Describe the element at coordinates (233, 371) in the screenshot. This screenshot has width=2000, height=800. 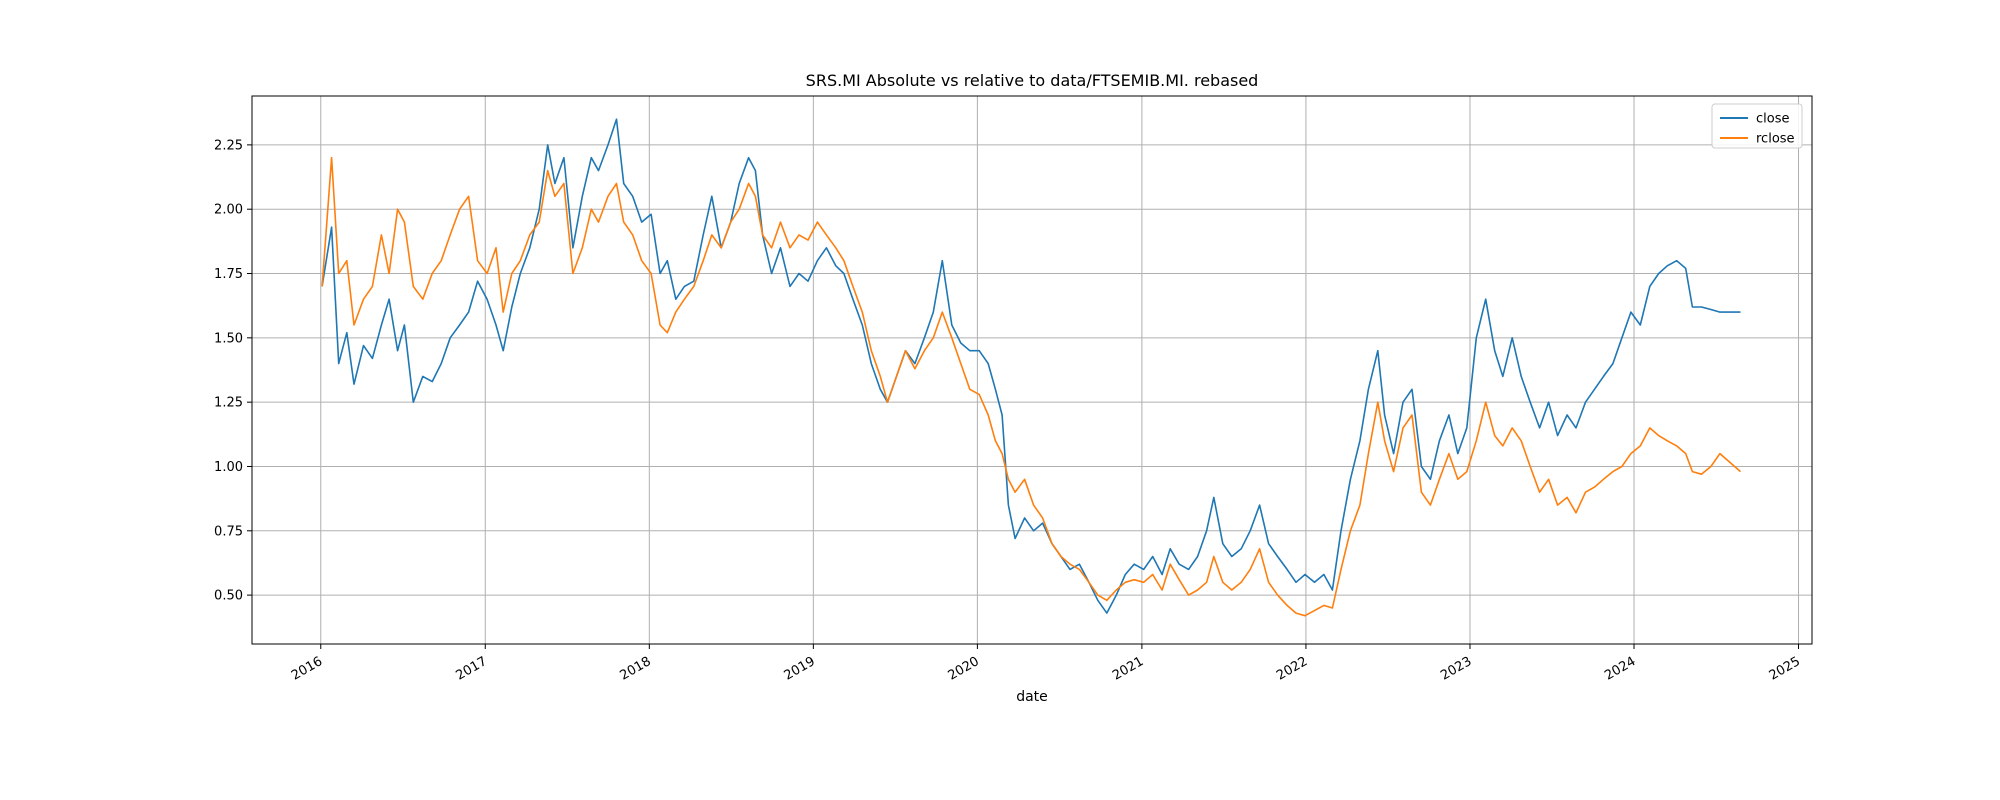
I see `y-axis-ticks: 0.50 0.75 1.00 1.25 1.50 1.75 2.00 2.25` at that location.